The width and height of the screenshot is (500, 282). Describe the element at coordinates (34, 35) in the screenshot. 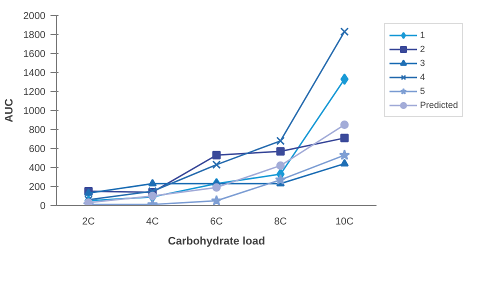

I see `y-tick-label: 1800` at that location.